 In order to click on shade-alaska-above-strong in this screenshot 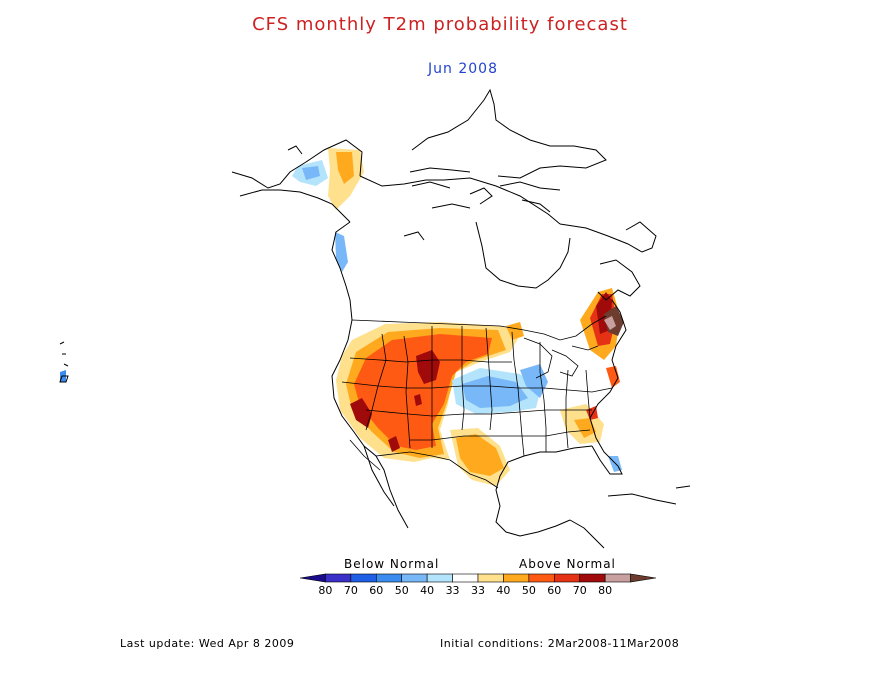, I will do `click(345, 168)`.